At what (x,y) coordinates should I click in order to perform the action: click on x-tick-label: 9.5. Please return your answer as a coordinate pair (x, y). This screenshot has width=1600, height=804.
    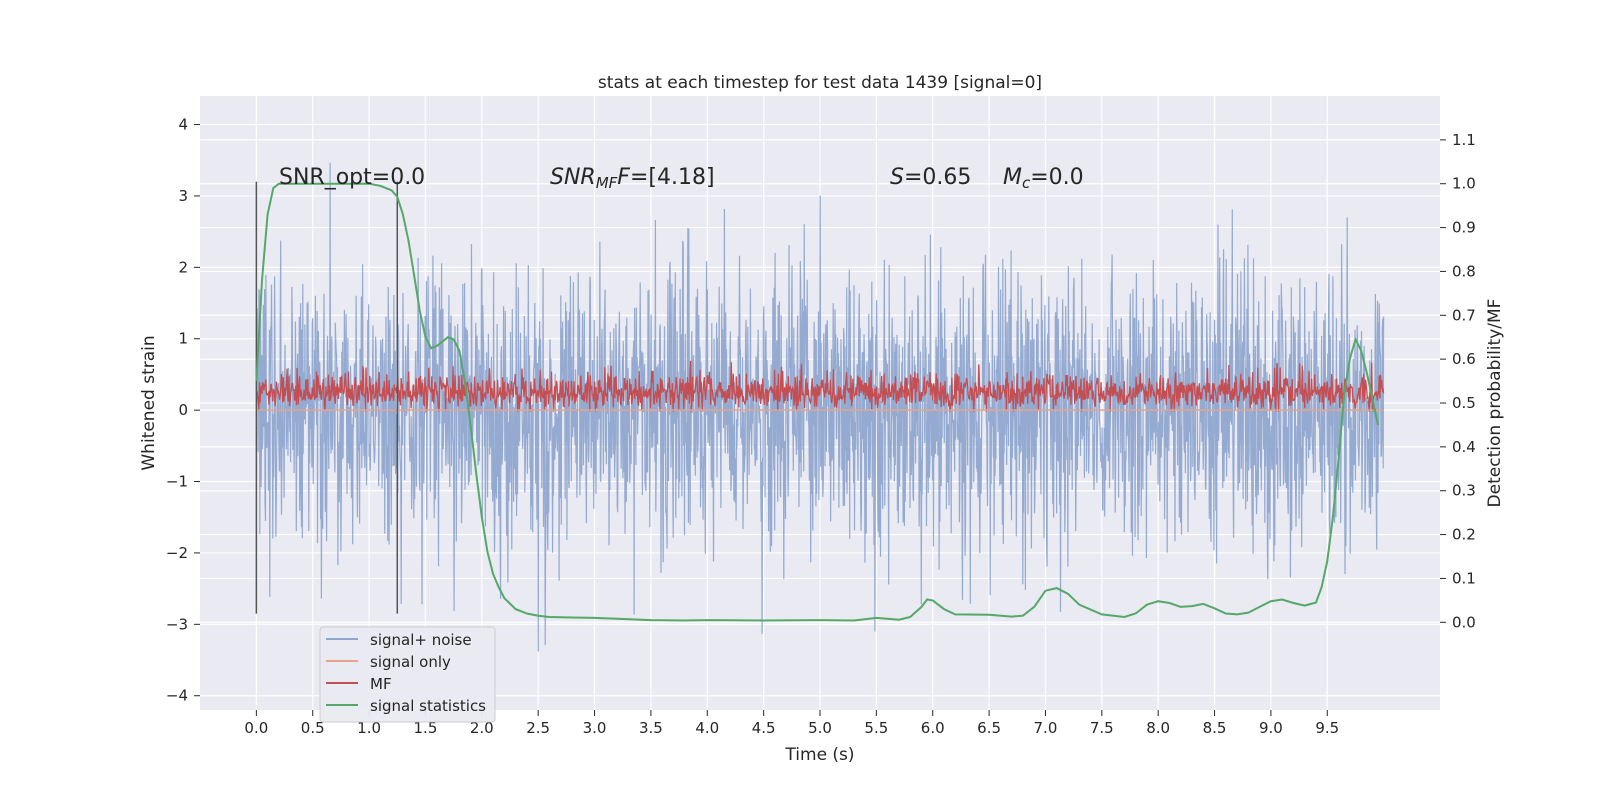
    Looking at the image, I should click on (1327, 728).